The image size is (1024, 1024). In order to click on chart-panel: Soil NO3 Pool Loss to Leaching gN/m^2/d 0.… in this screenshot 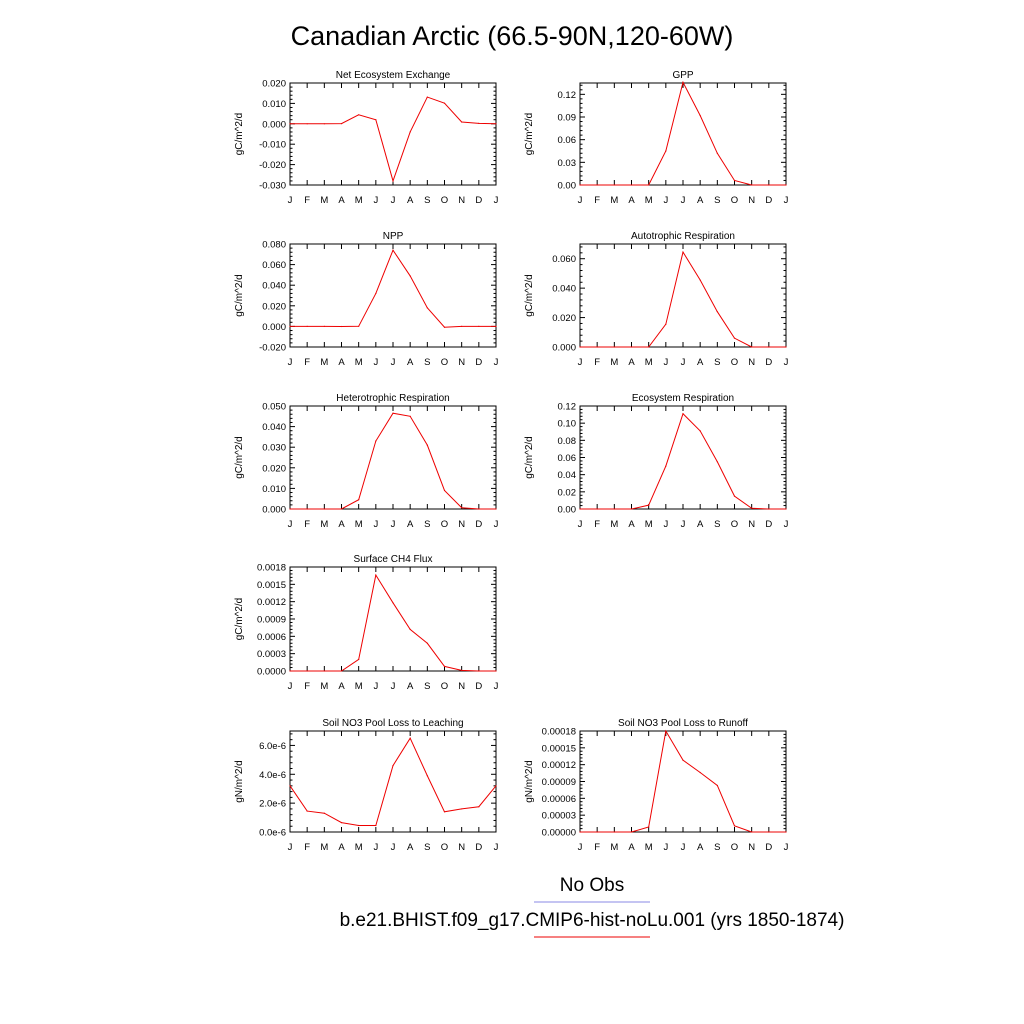, I will do `click(366, 785)`.